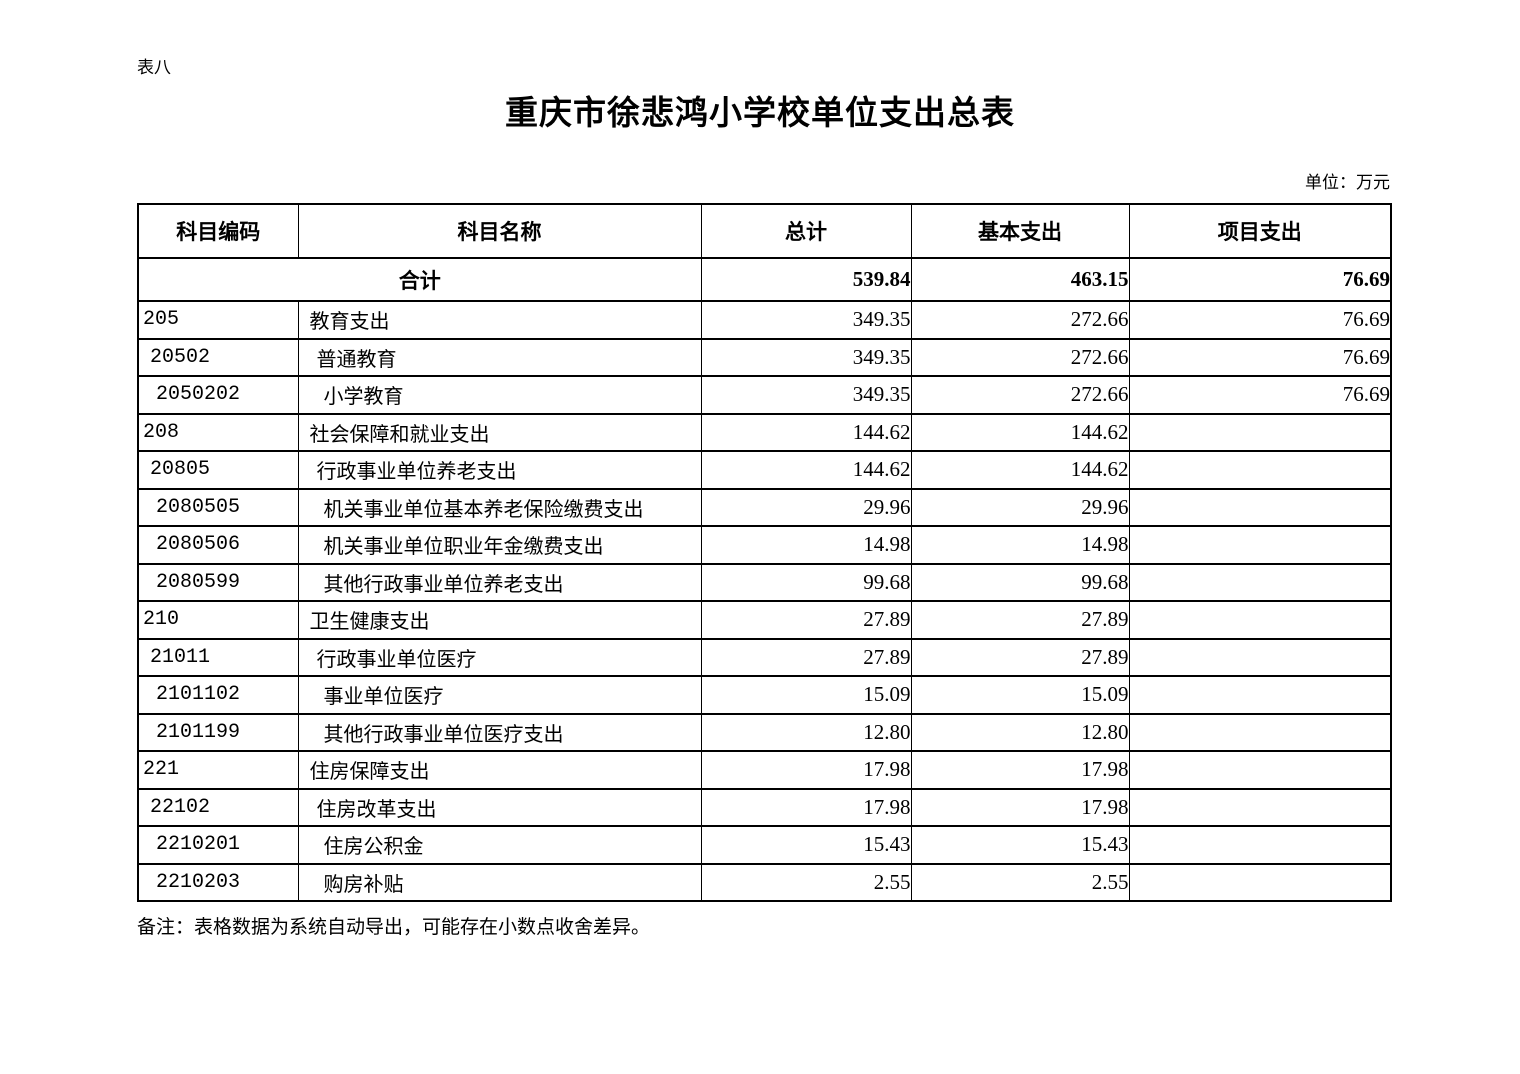 The width and height of the screenshot is (1520, 1074). I want to click on cell-subject-name: 小学教育, so click(499, 395).